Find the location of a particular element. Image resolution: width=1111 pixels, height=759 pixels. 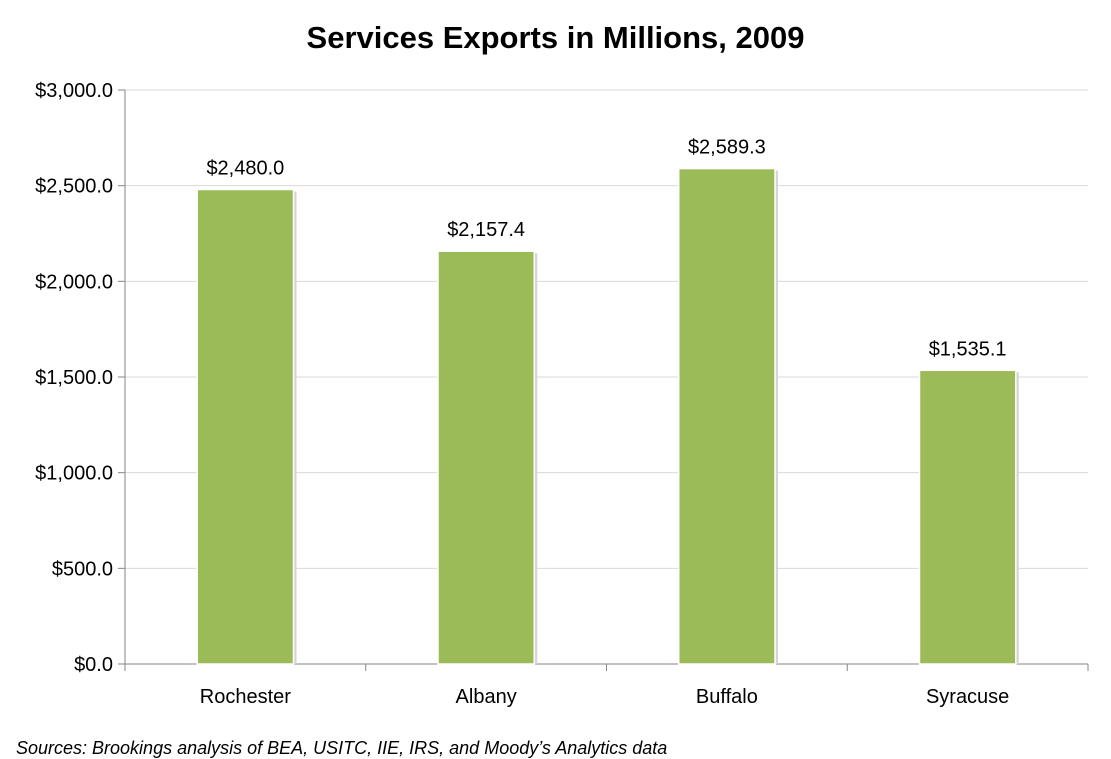

data-label: $1,535.1 is located at coordinates (968, 349).